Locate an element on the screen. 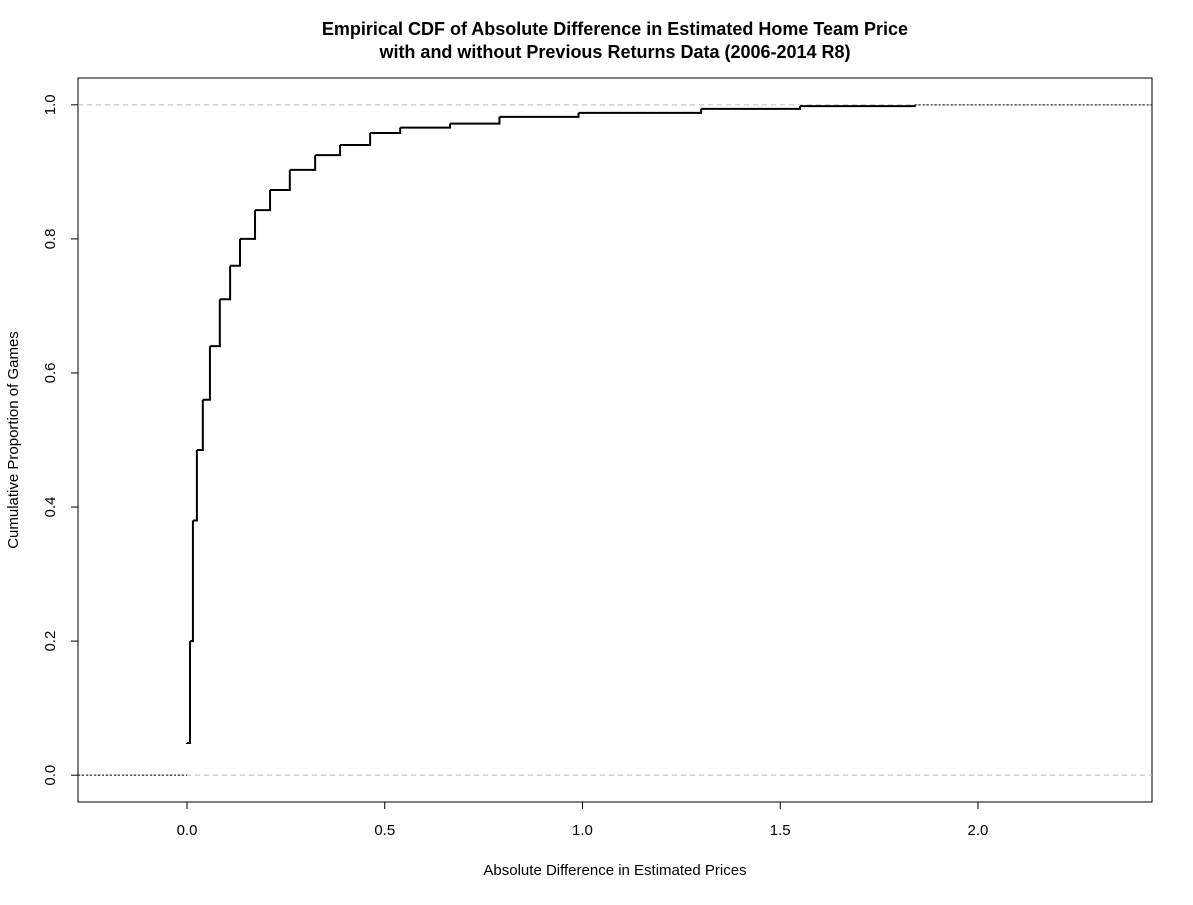 The image size is (1193, 905). x-tick-label: 2.0 is located at coordinates (978, 830).